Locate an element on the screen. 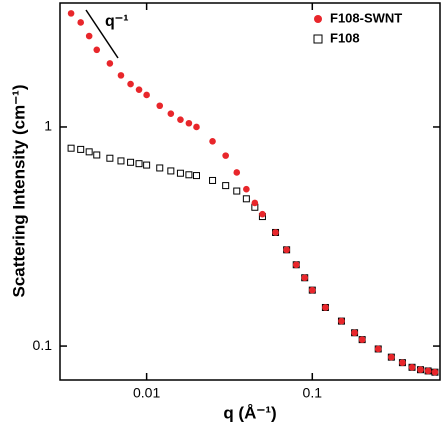 This screenshot has height=431, width=442. y-tick-label: 1 is located at coordinates (48, 126).